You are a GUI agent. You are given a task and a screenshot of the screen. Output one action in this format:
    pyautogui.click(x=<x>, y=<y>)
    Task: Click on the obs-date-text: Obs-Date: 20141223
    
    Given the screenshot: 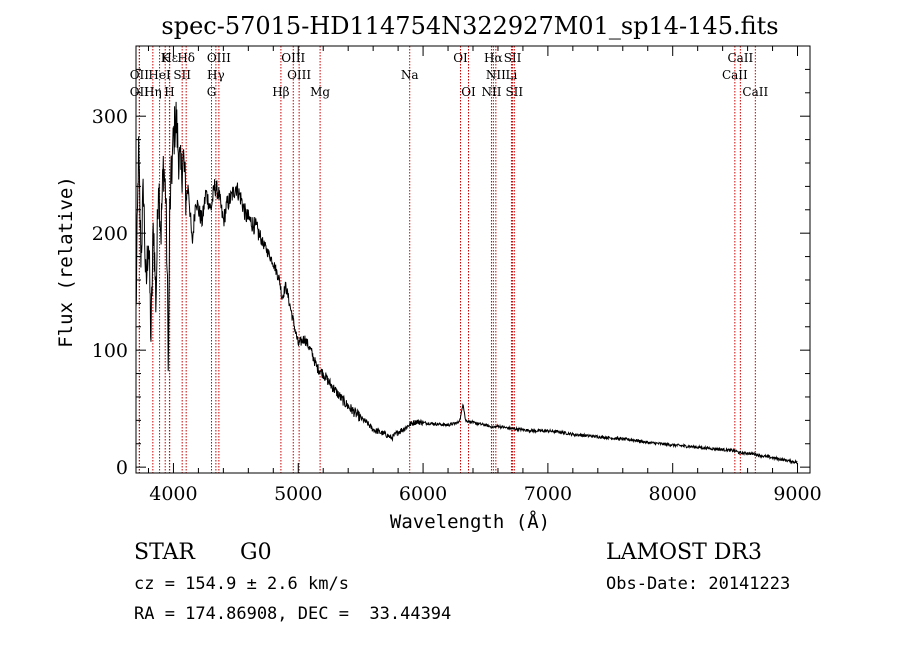 What is the action you would take?
    pyautogui.click(x=698, y=584)
    